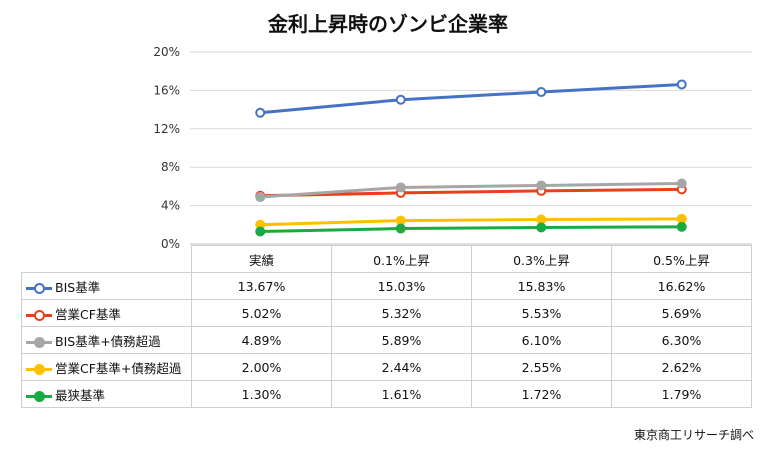  Describe the element at coordinates (261, 367) in the screenshot. I see `data-label: 2.00%` at that location.